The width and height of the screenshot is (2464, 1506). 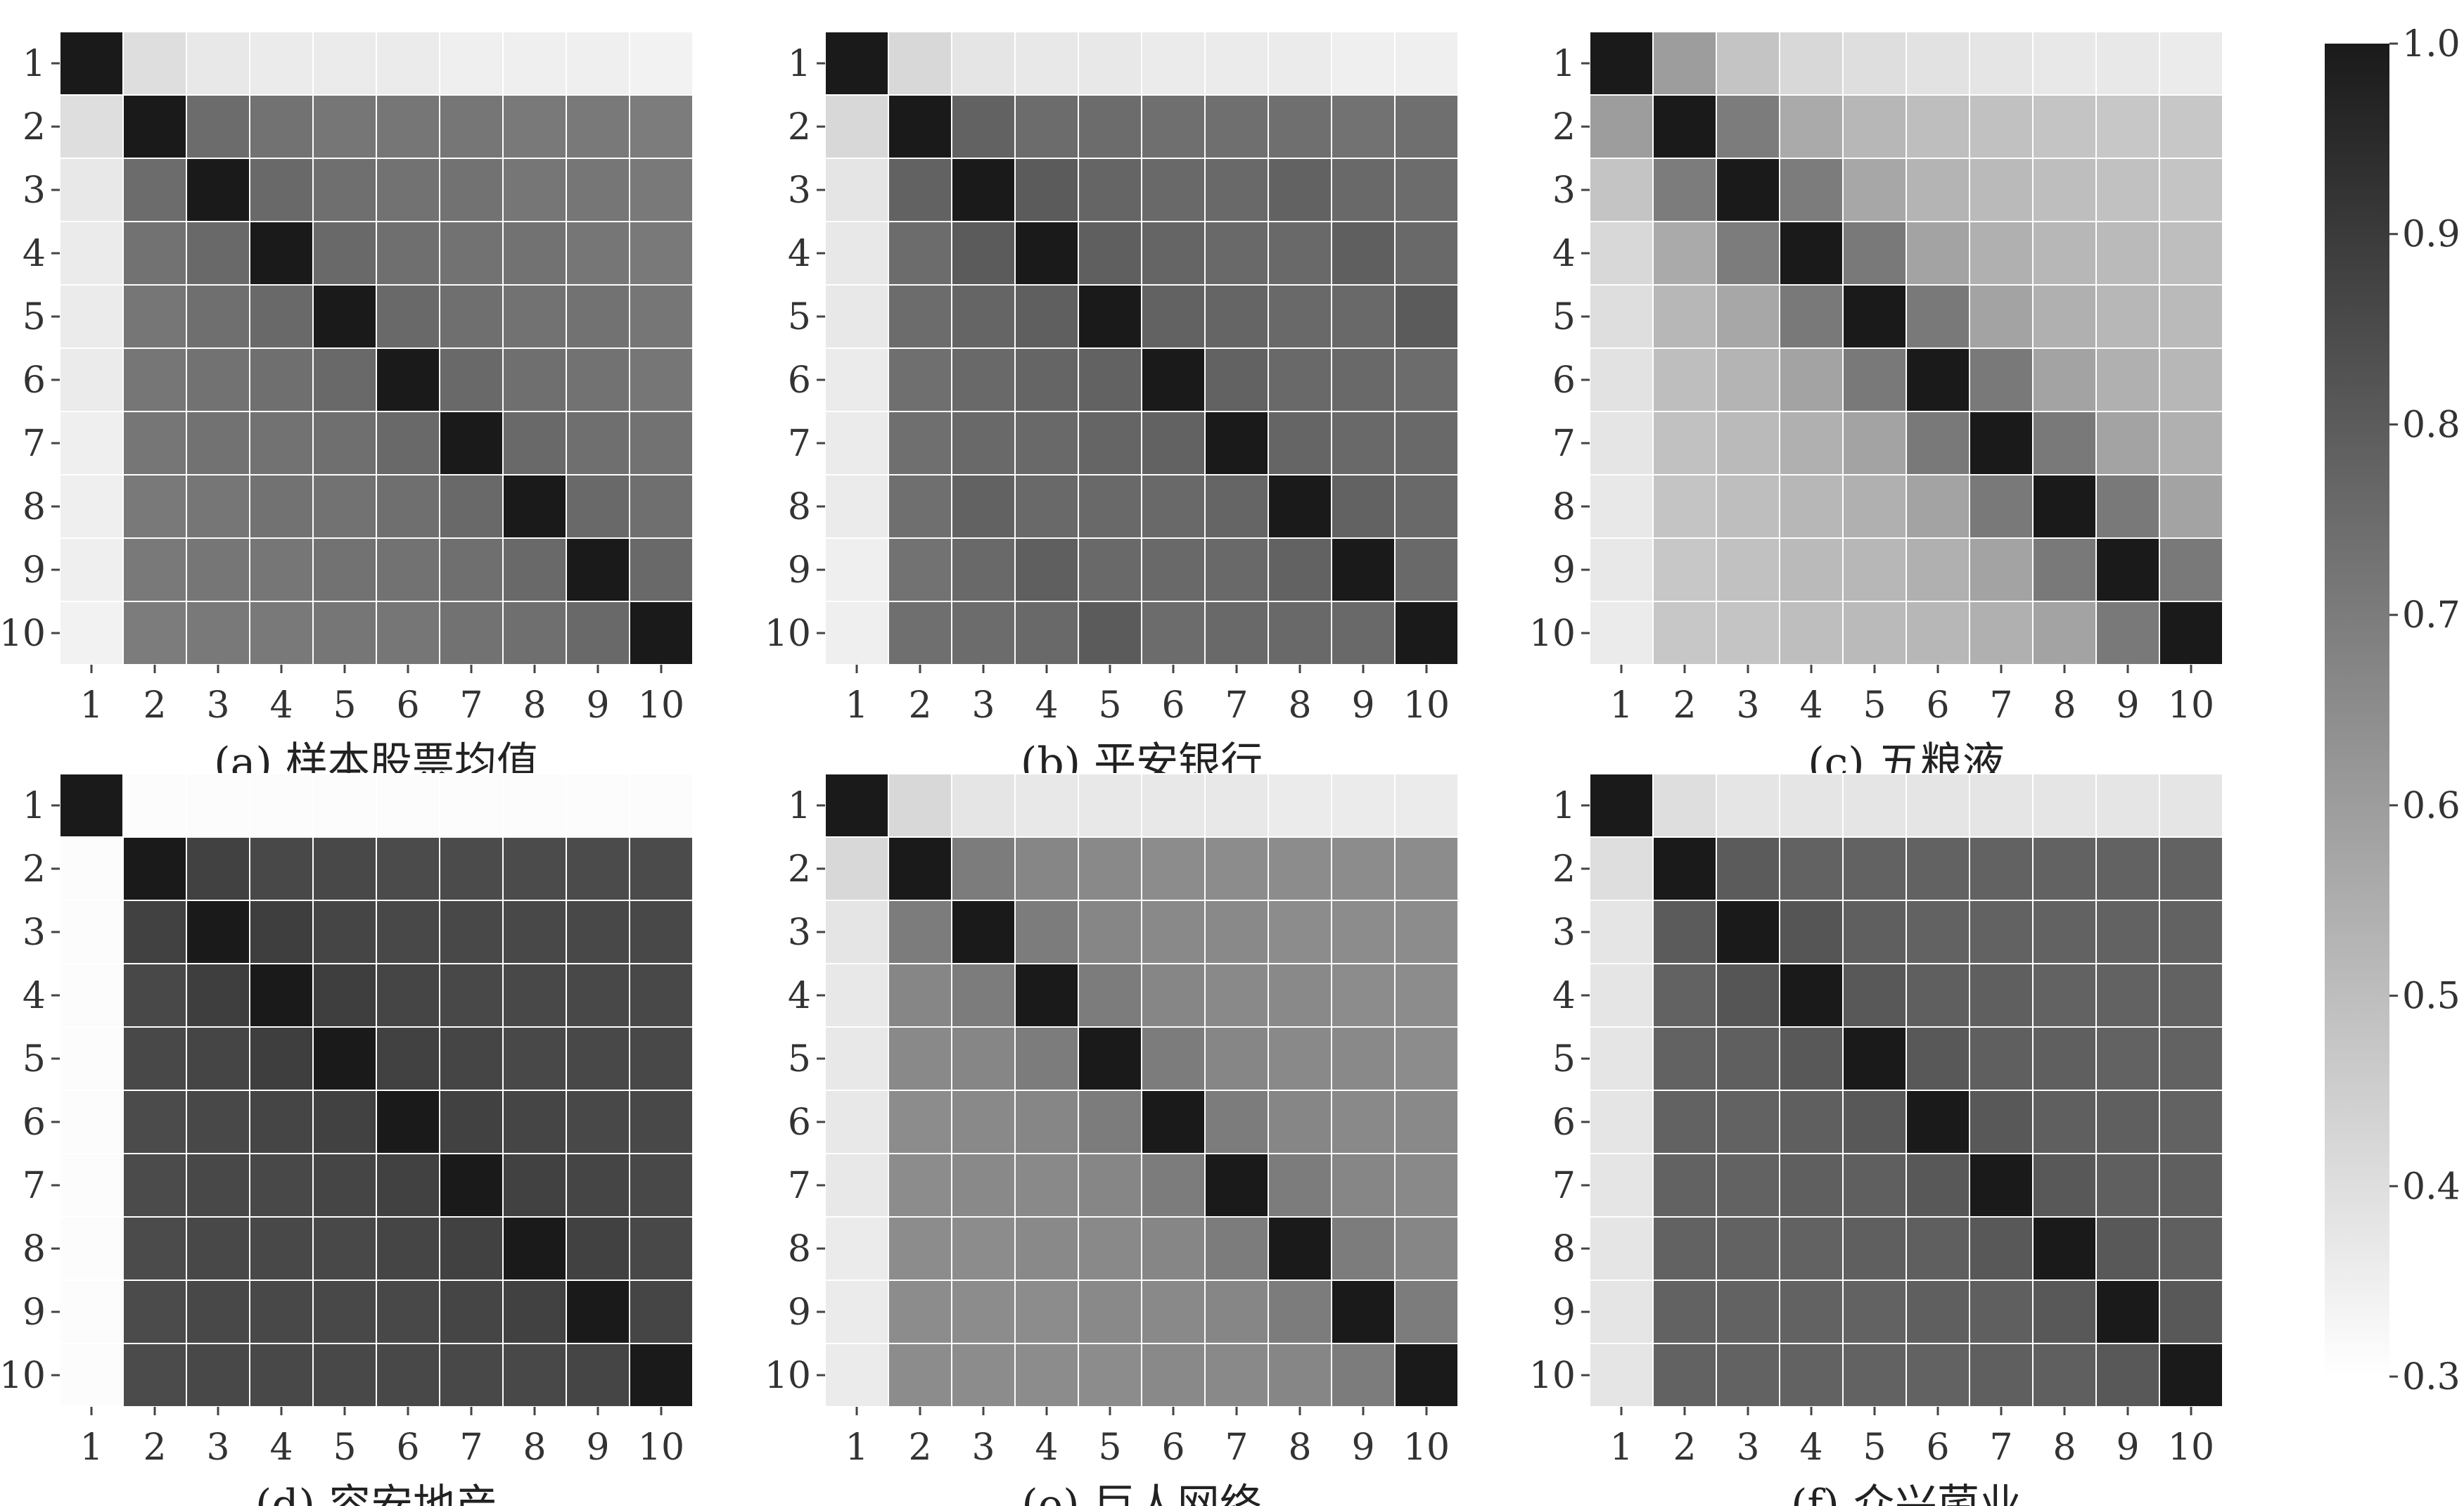 What do you see at coordinates (2431, 997) in the screenshot?
I see `colorbar-tick-label: 0.5` at bounding box center [2431, 997].